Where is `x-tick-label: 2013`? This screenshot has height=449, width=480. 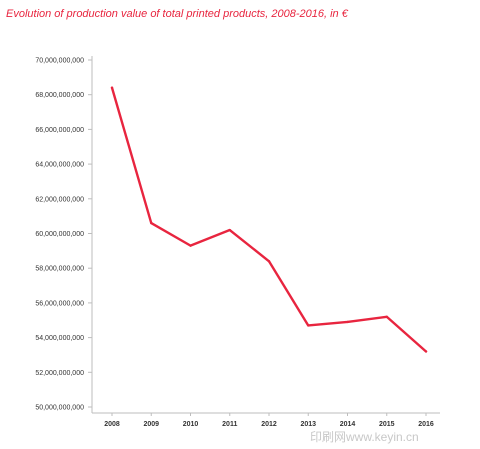 x-tick-label: 2013 is located at coordinates (308, 424).